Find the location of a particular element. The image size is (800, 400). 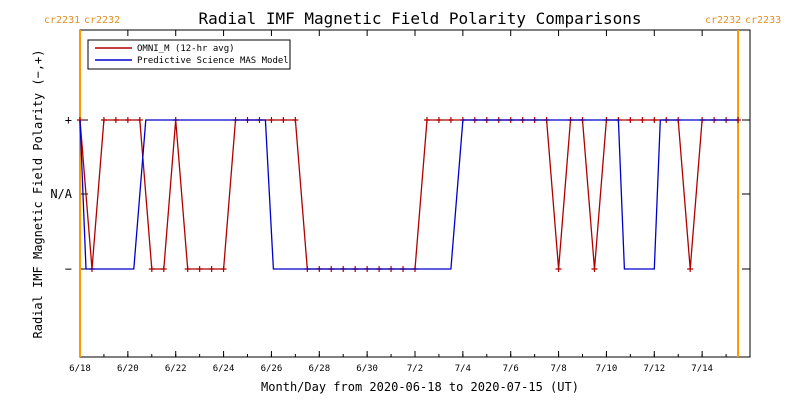

legend-omni-label: OMNI_M (12-hr avg) is located at coordinates (186, 49).